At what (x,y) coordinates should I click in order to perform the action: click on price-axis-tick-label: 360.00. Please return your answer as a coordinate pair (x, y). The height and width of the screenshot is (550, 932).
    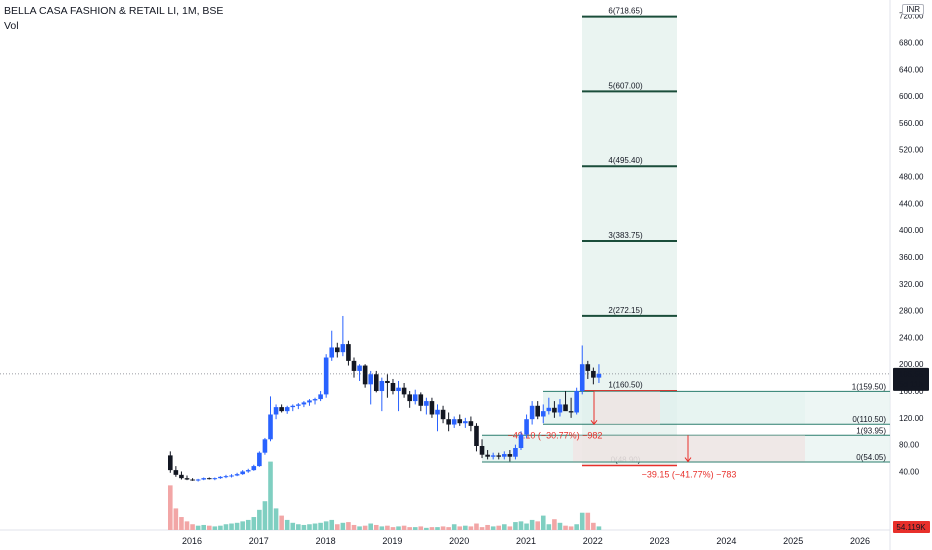
    Looking at the image, I should click on (911, 257).